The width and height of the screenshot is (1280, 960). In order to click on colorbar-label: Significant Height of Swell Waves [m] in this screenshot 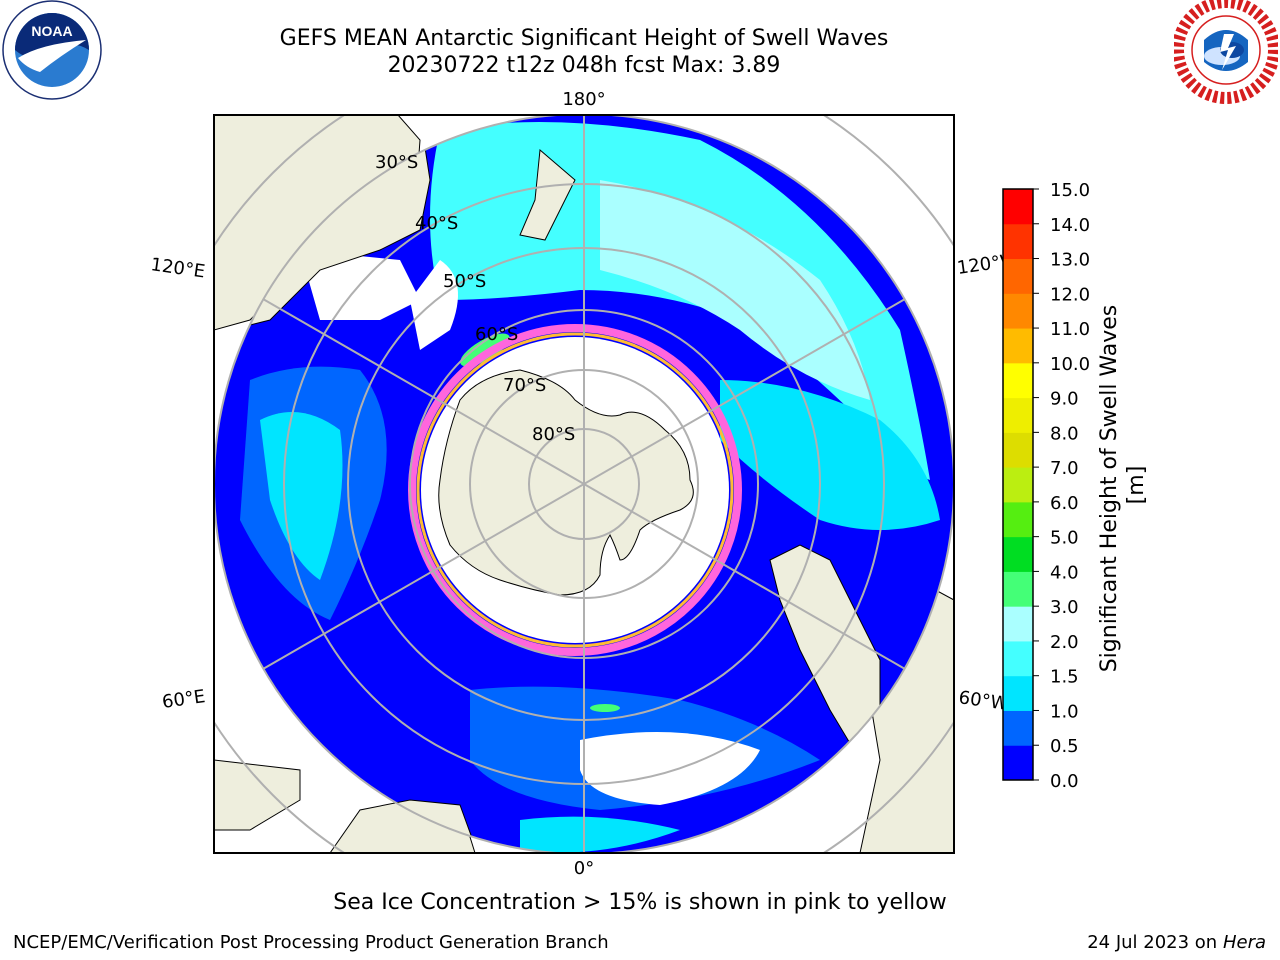, I will do `click(1123, 485)`.